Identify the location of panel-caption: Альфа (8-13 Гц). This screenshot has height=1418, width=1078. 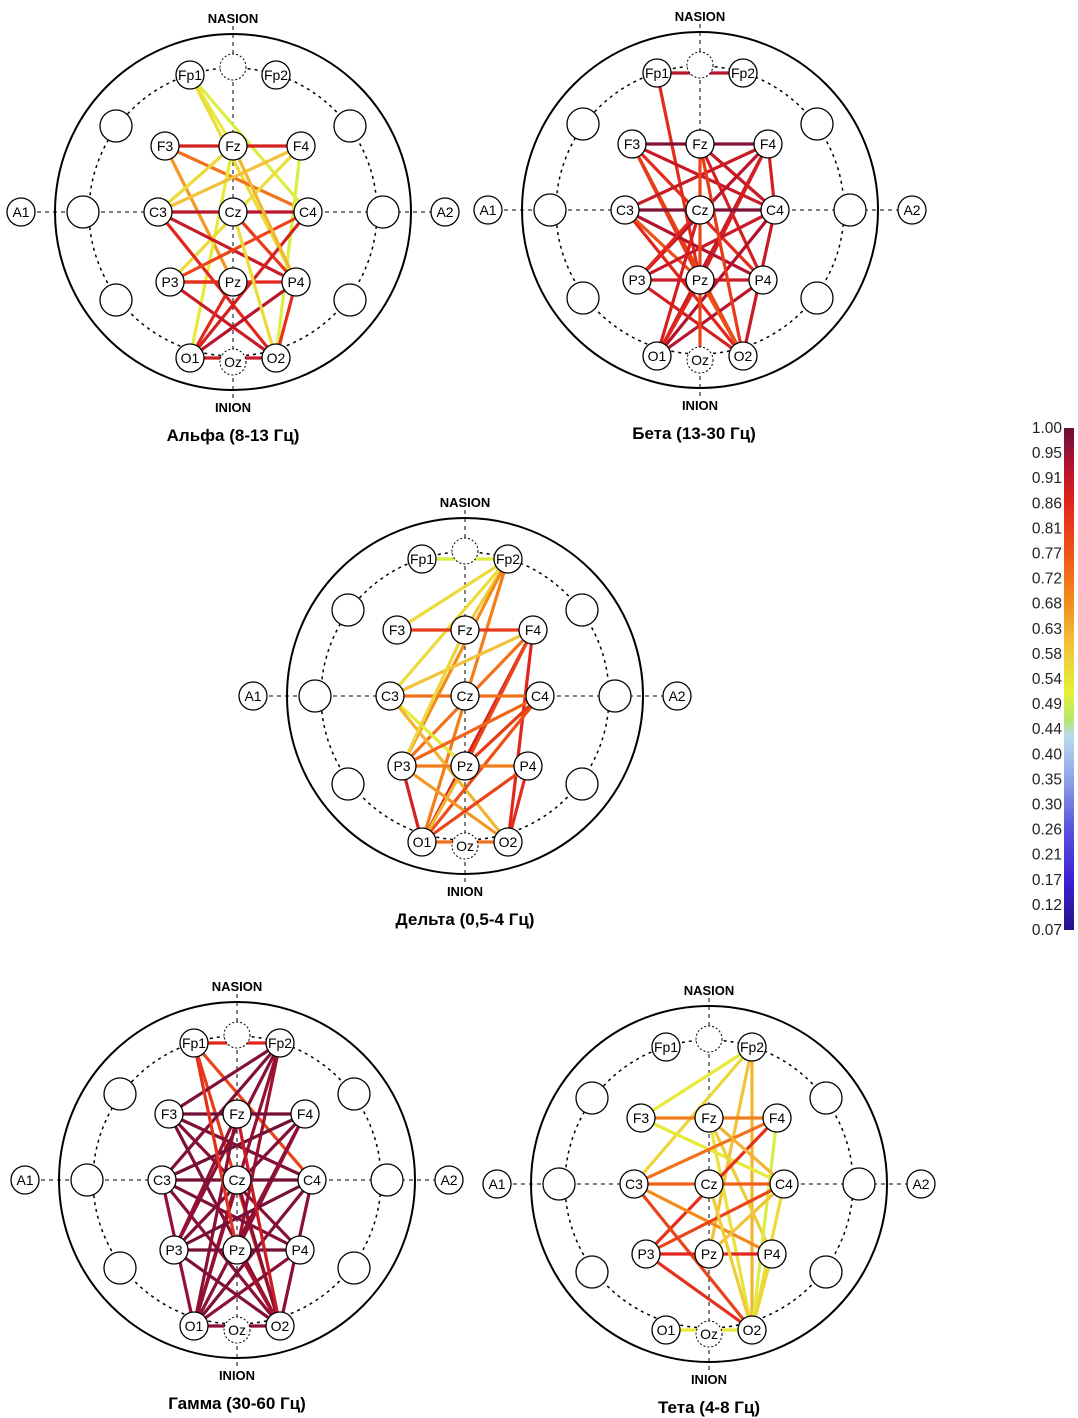
(233, 435).